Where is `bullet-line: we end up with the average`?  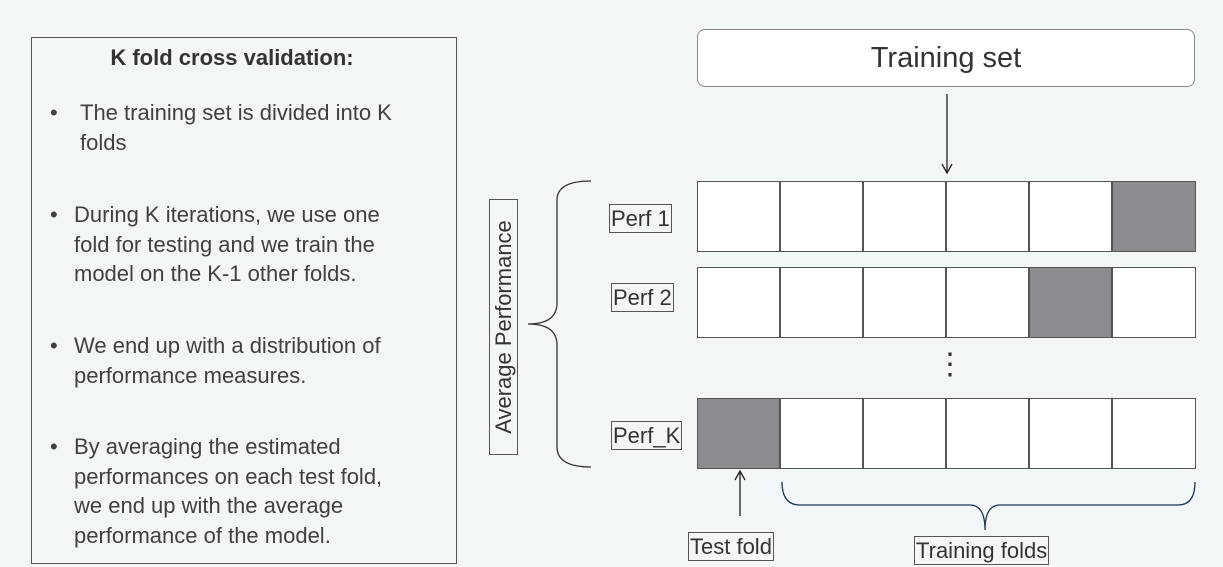 bullet-line: we end up with the average is located at coordinates (209, 505).